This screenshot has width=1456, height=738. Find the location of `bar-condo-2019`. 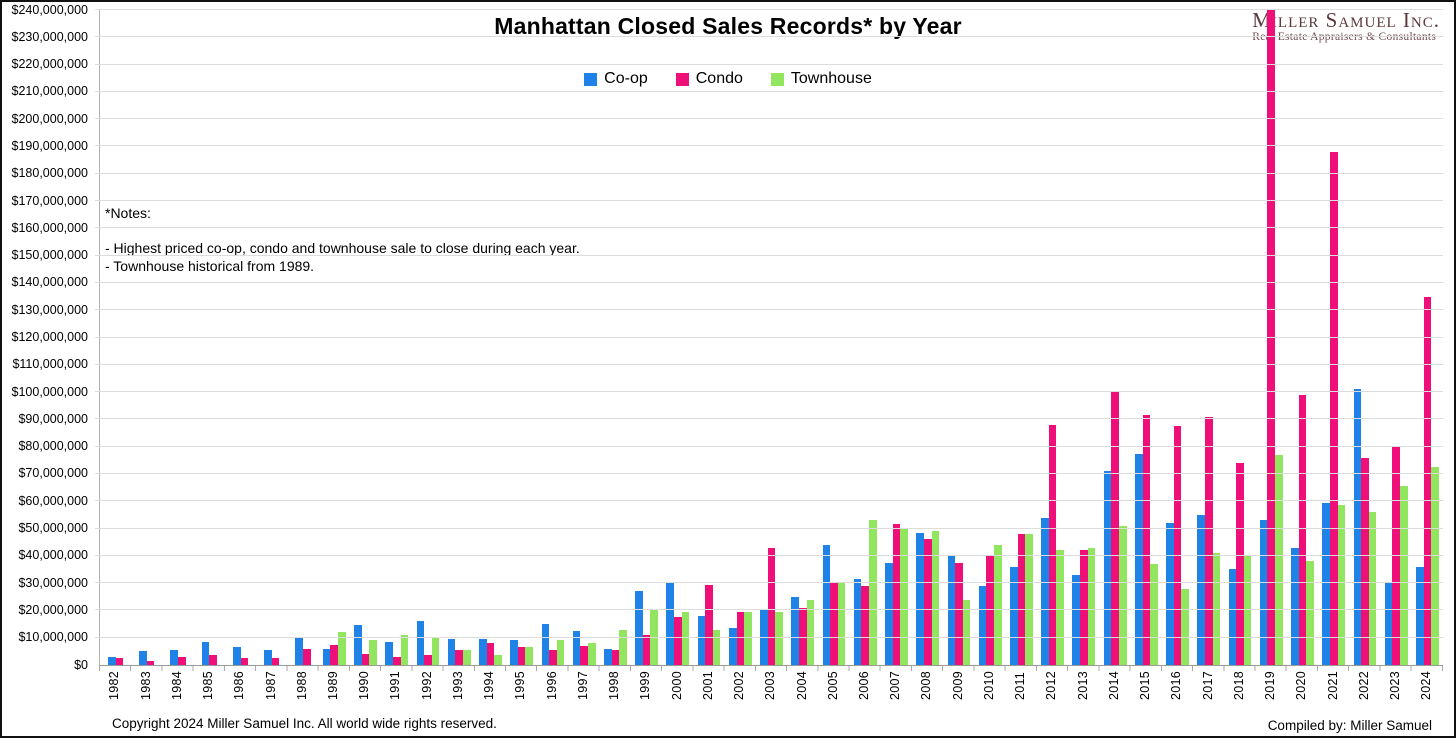

bar-condo-2019 is located at coordinates (1271, 337).